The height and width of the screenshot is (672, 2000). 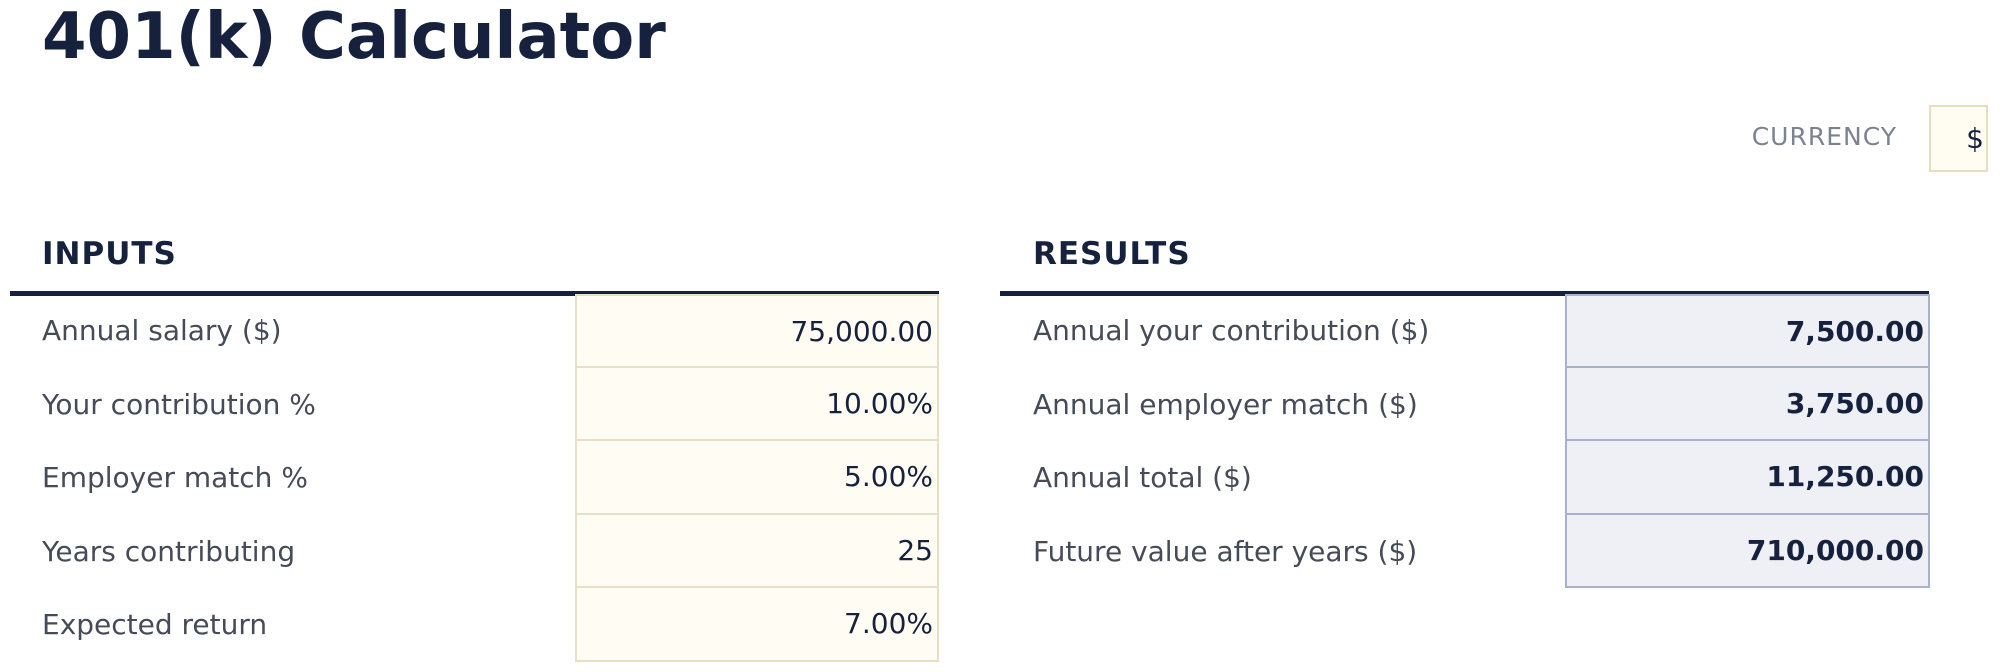 What do you see at coordinates (1112, 254) in the screenshot?
I see `results-title: RESULTS` at bounding box center [1112, 254].